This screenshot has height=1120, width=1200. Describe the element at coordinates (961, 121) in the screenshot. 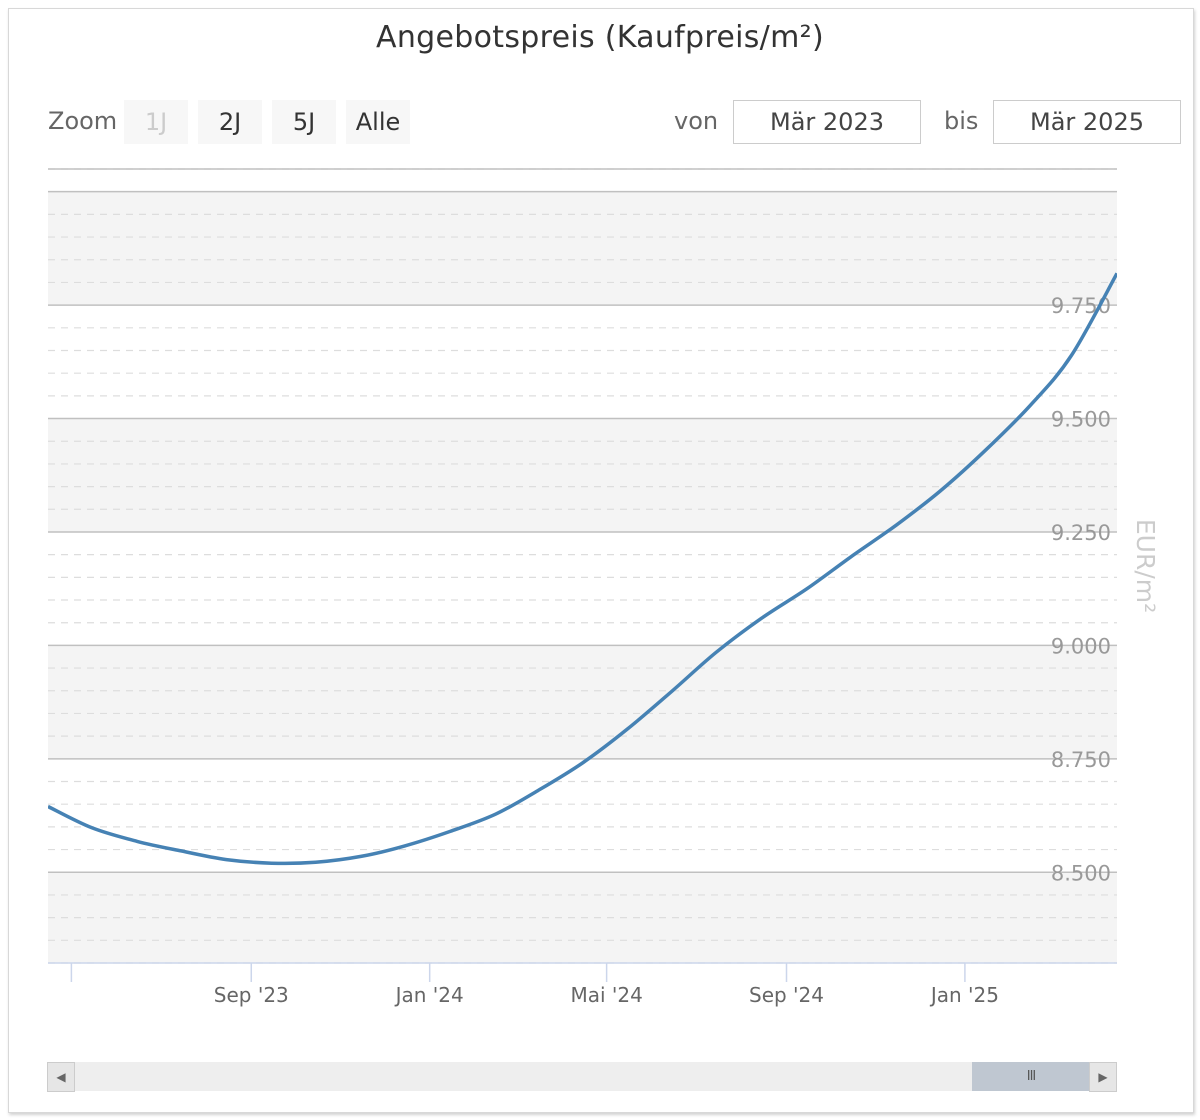

I see `range-to-label: bis` at that location.